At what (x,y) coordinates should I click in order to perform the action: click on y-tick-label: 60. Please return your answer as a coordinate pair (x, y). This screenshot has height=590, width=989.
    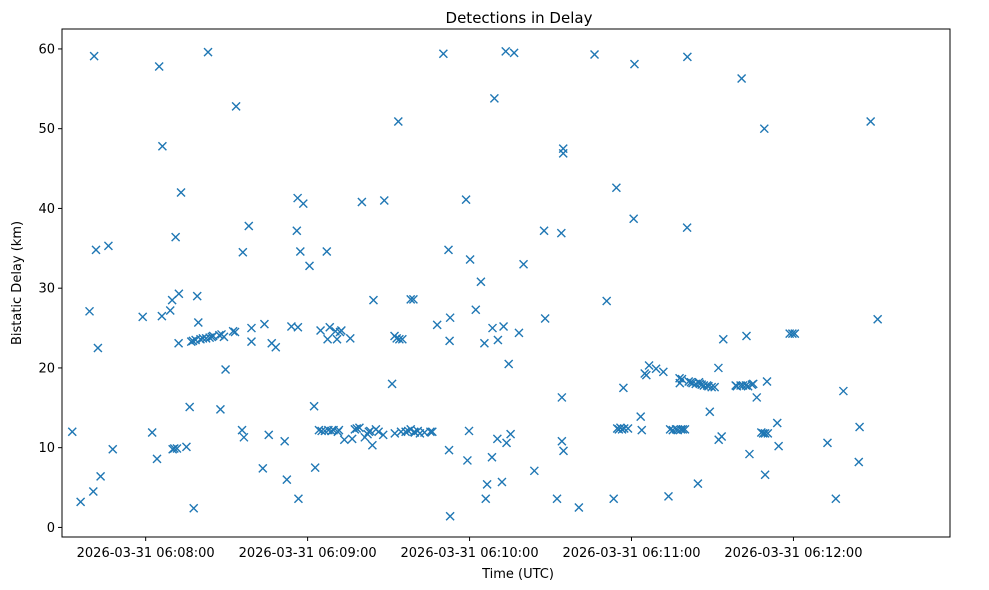
    Looking at the image, I should click on (46, 49).